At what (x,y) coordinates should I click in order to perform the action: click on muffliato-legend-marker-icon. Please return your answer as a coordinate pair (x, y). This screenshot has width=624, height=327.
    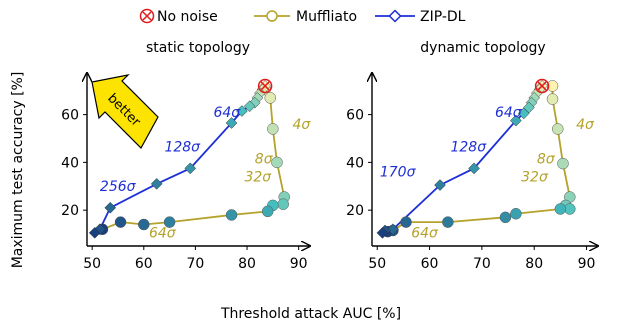
    Looking at the image, I should click on (272, 16).